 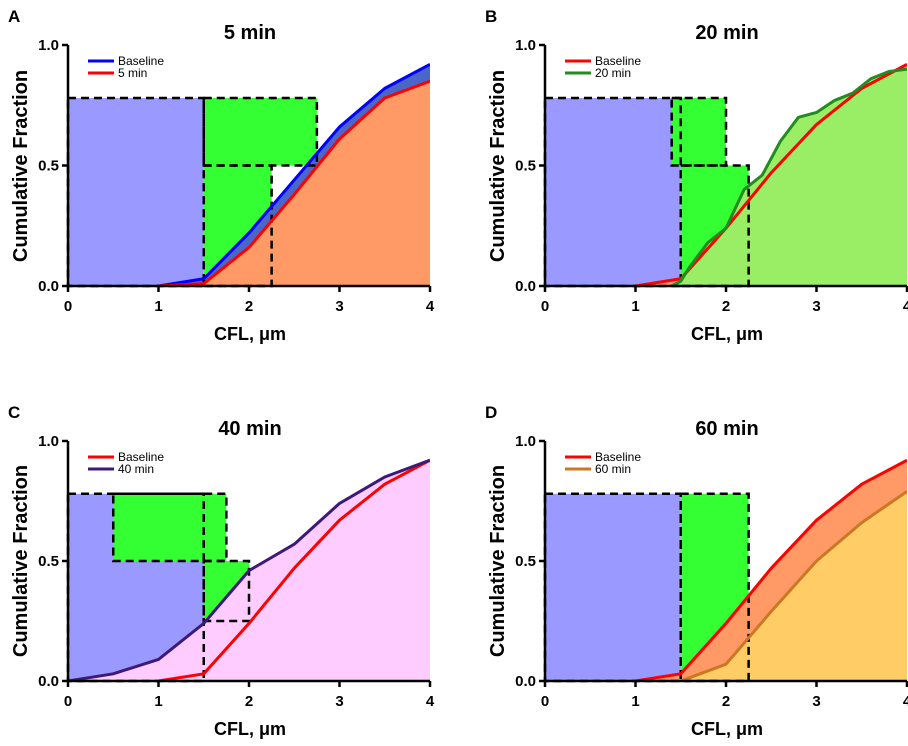 I want to click on legend-label-2: 5 min, so click(x=132, y=73).